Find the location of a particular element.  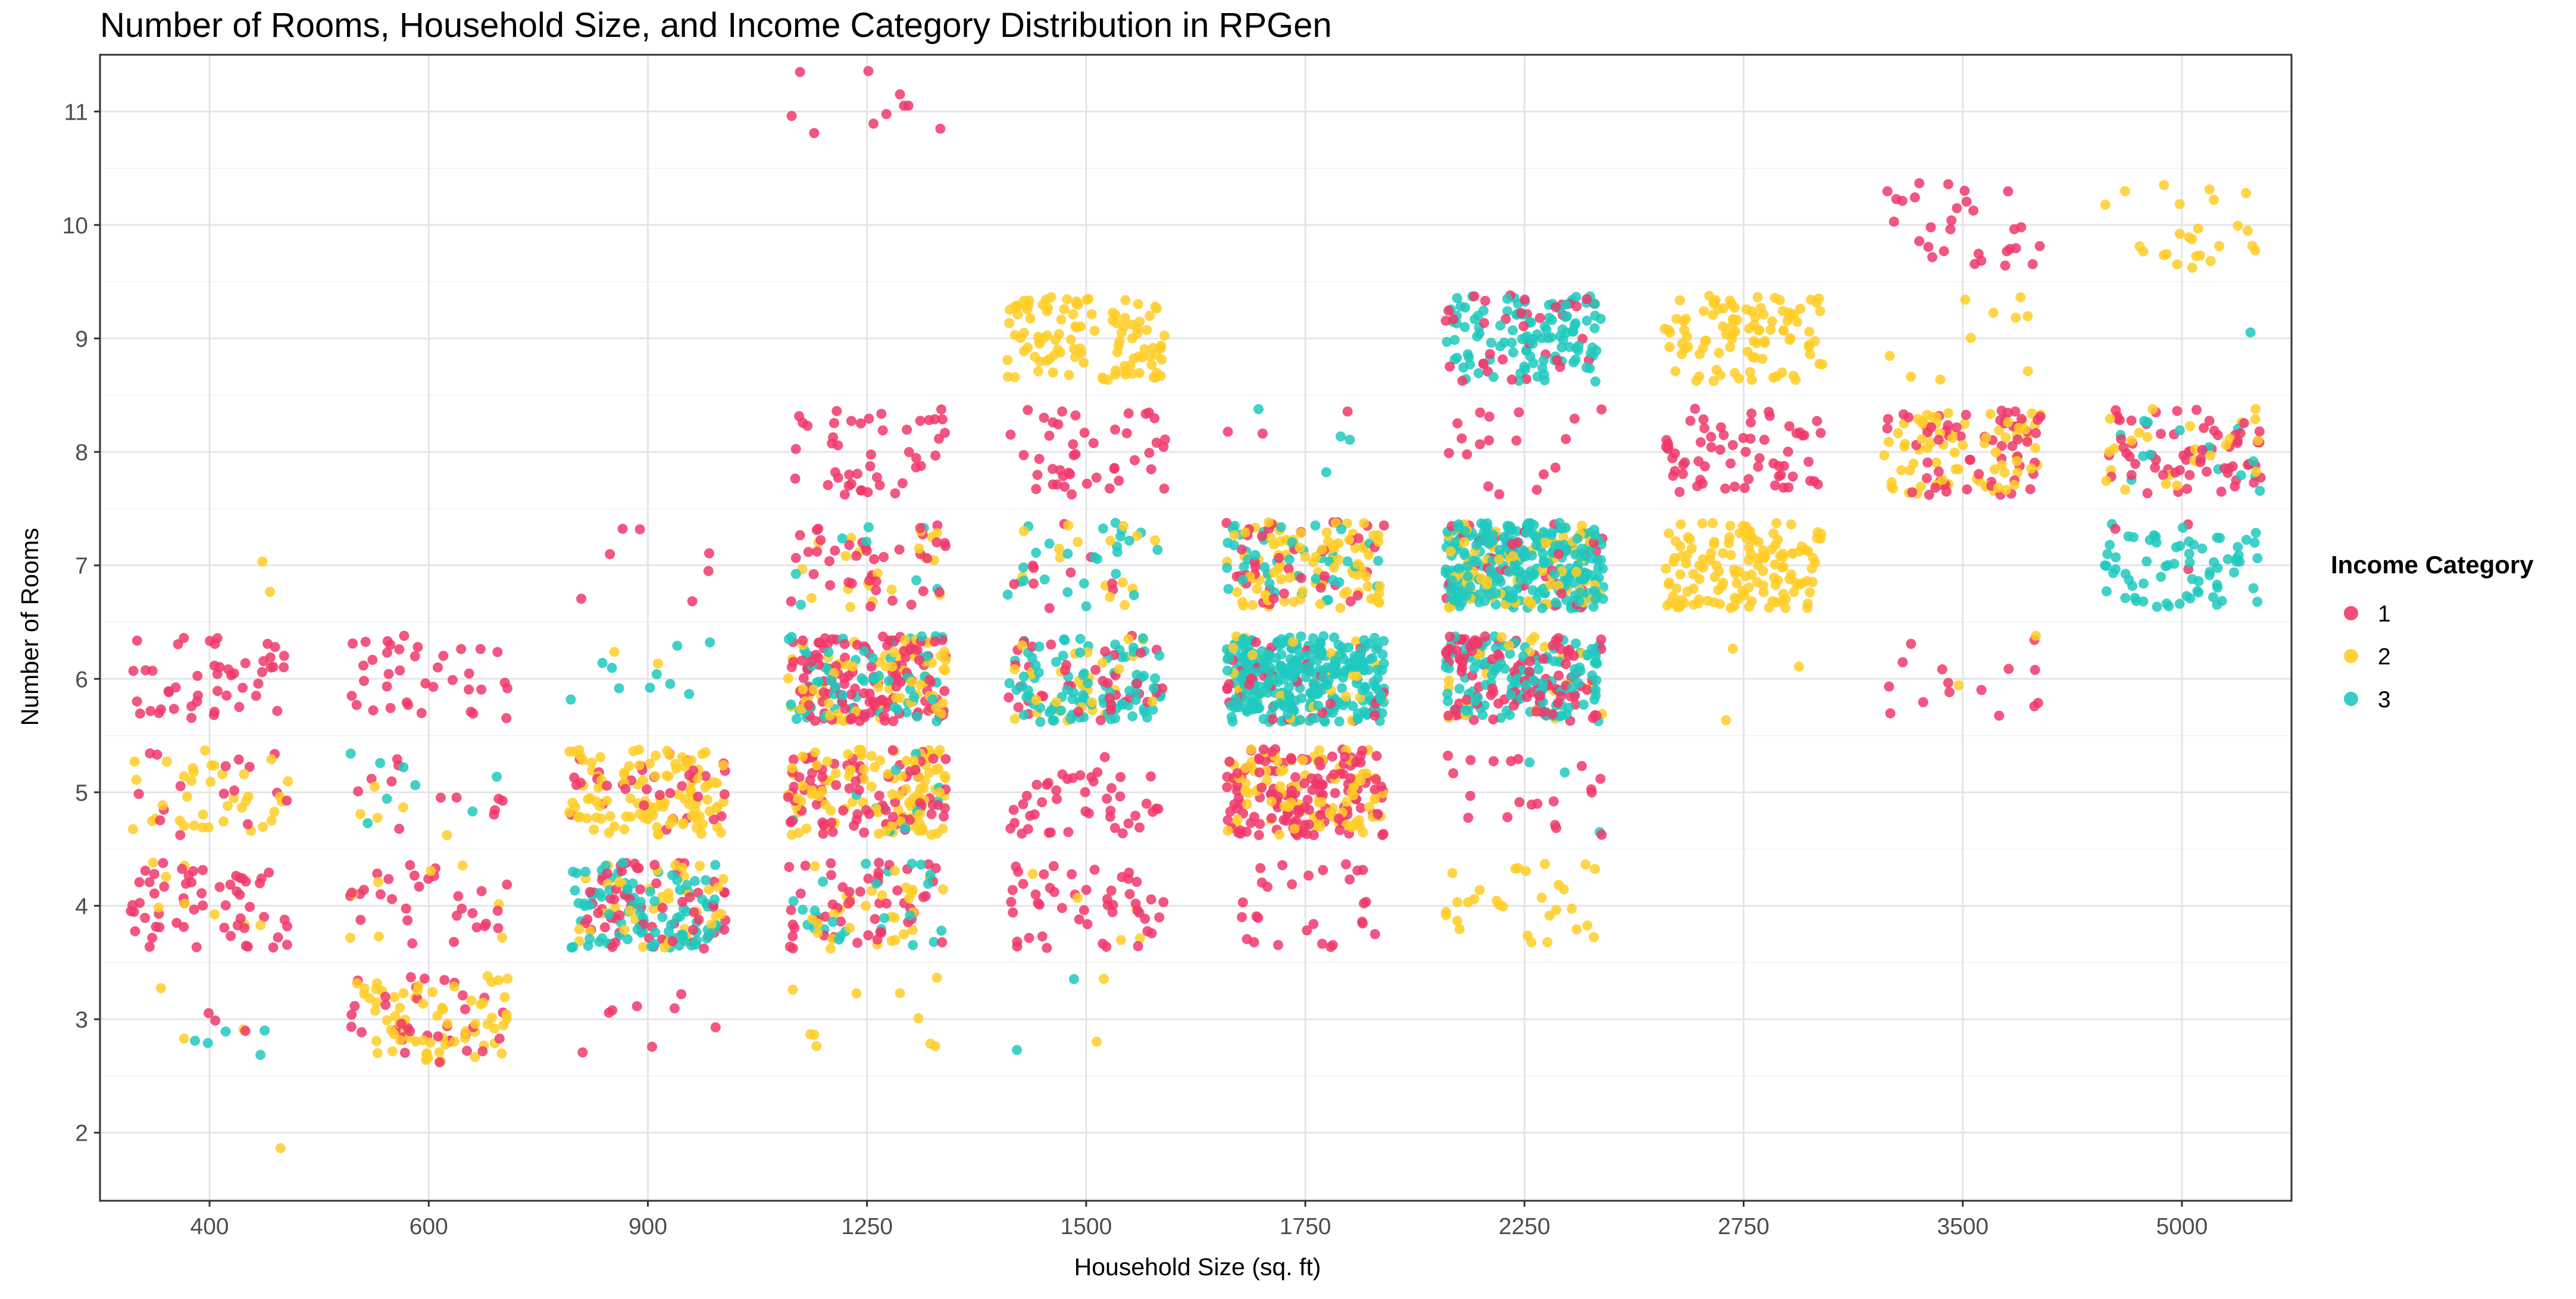

x-axis-title: Household Size (sq. ft) is located at coordinates (1197, 1267).